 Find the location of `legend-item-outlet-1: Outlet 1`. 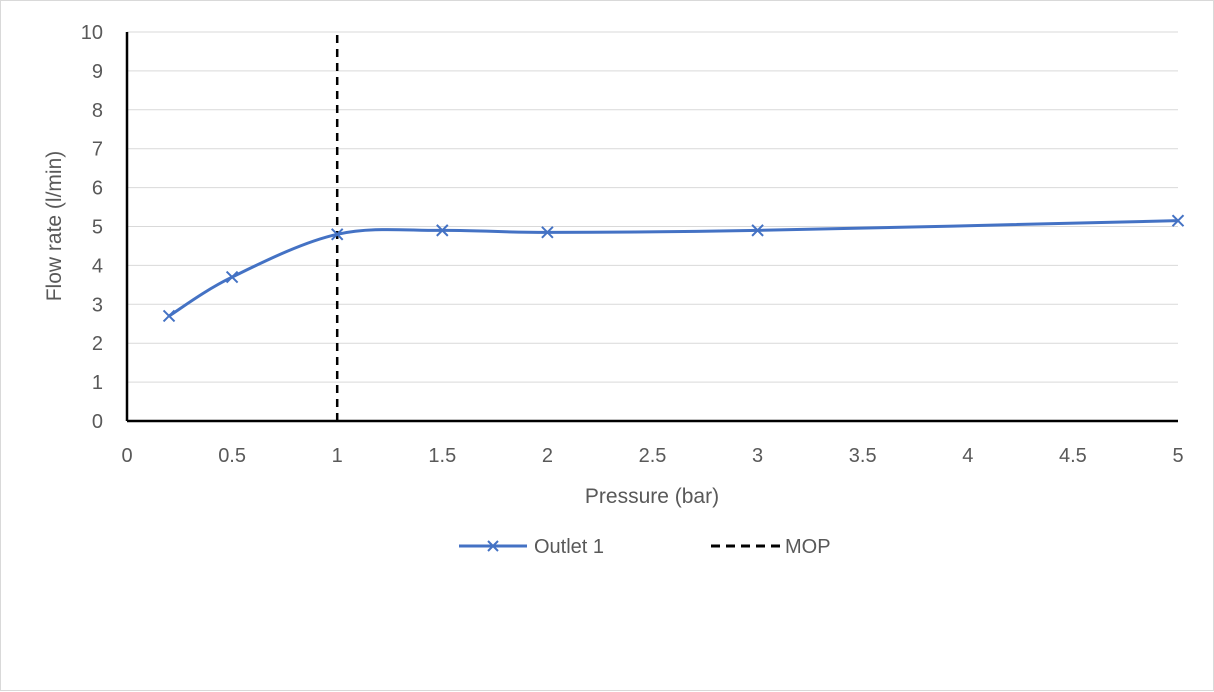

legend-item-outlet-1: Outlet 1 is located at coordinates (531, 547).